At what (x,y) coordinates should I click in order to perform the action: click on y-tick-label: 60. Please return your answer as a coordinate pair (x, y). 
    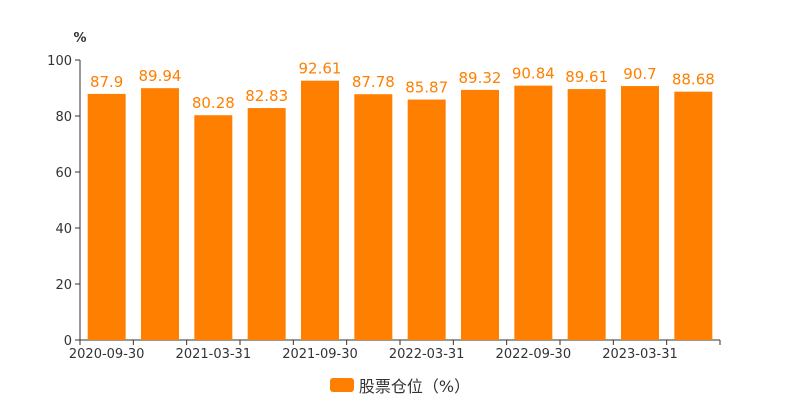
    Looking at the image, I should click on (63, 173).